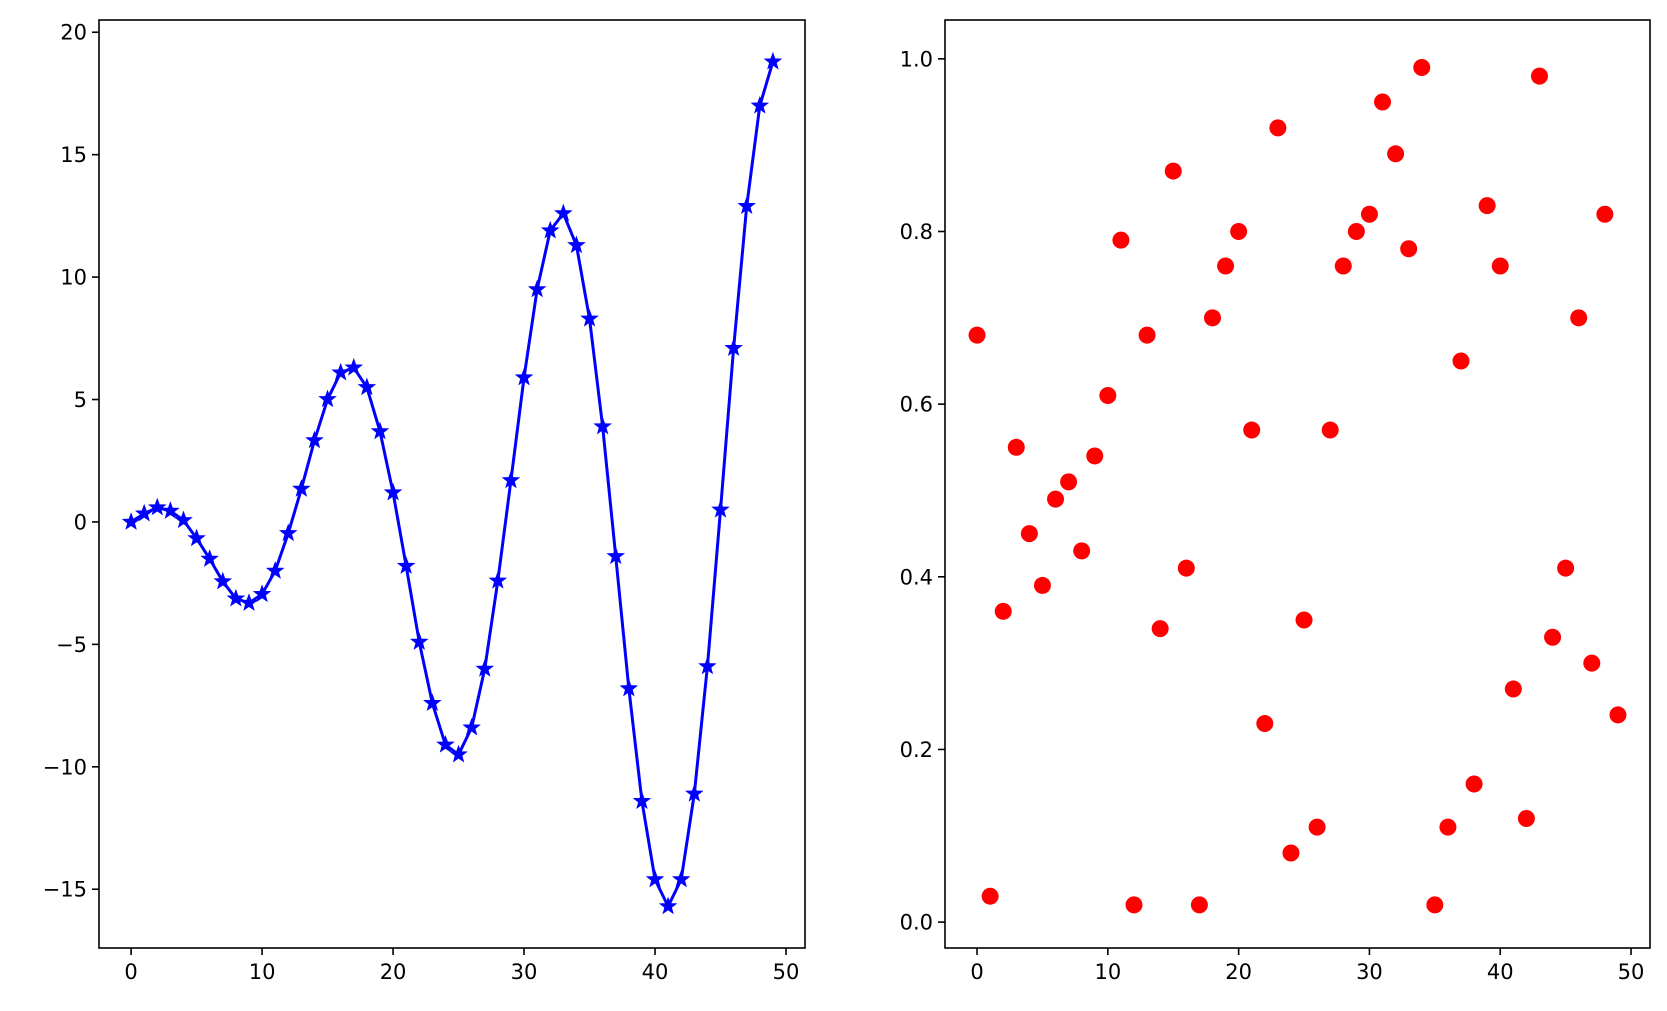  I want to click on y-tick-label: 5, so click(80, 400).